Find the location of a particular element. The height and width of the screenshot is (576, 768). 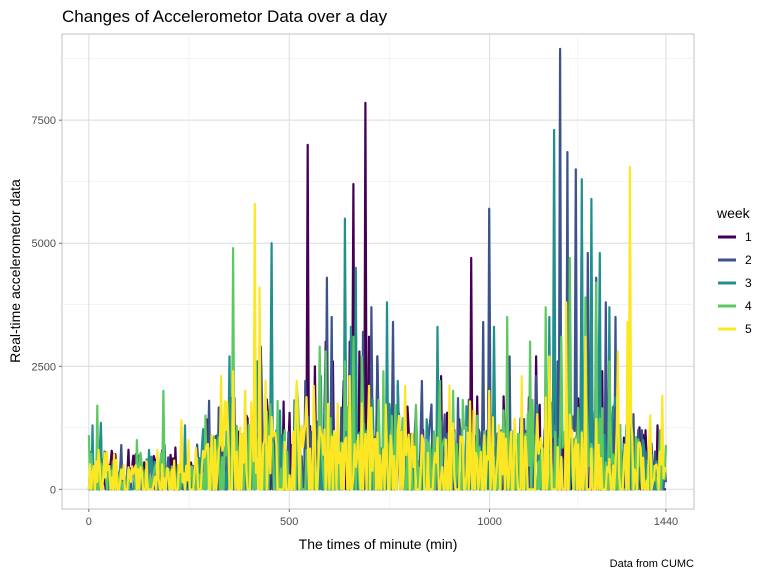

x-axis: 0 500 1000 1440 is located at coordinates (382, 518).